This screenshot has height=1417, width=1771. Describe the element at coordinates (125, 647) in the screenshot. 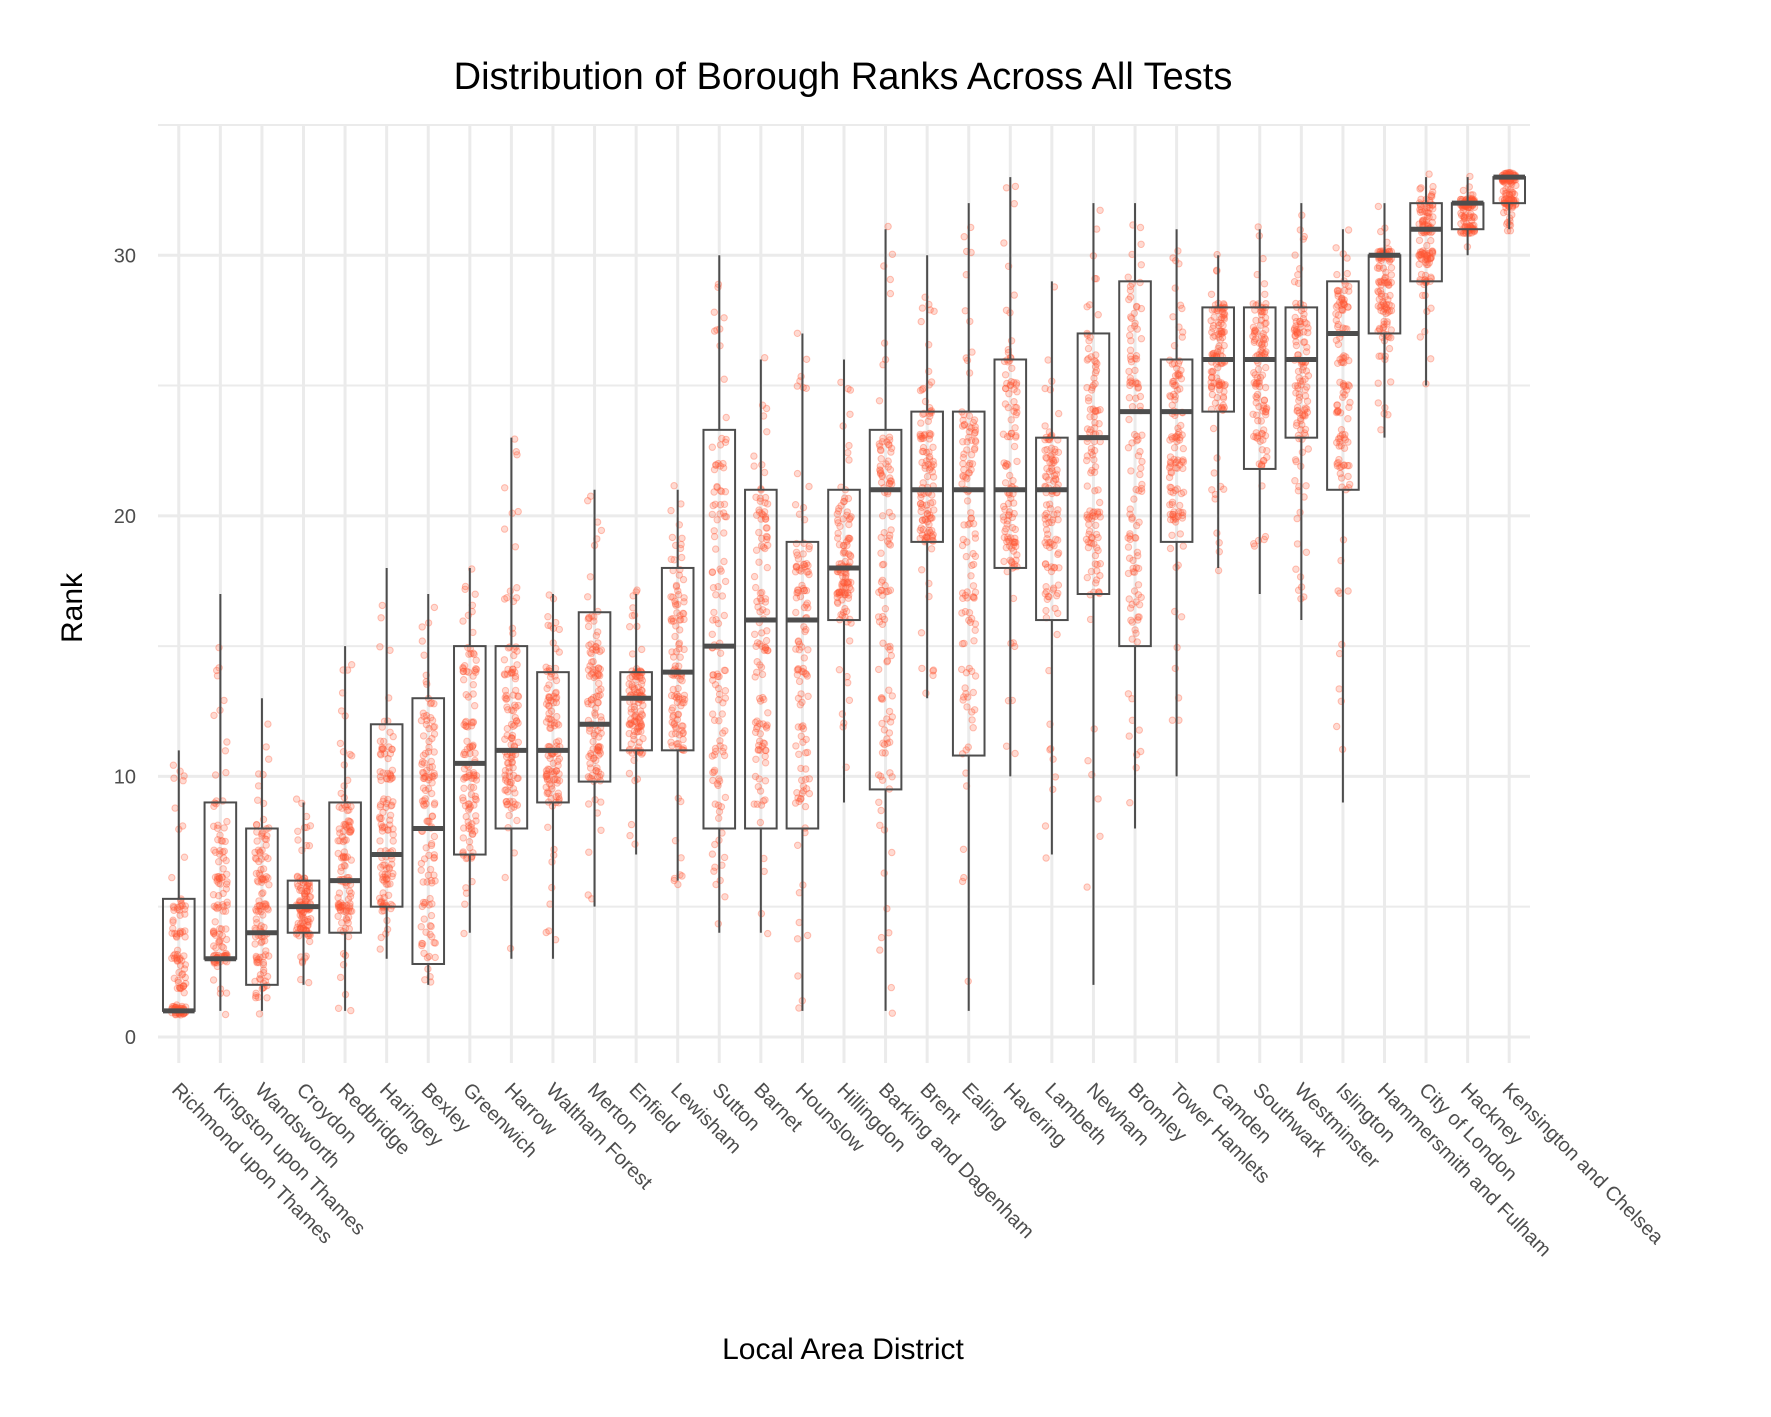

I see `y-tick-labels: 0 10 20 30` at that location.